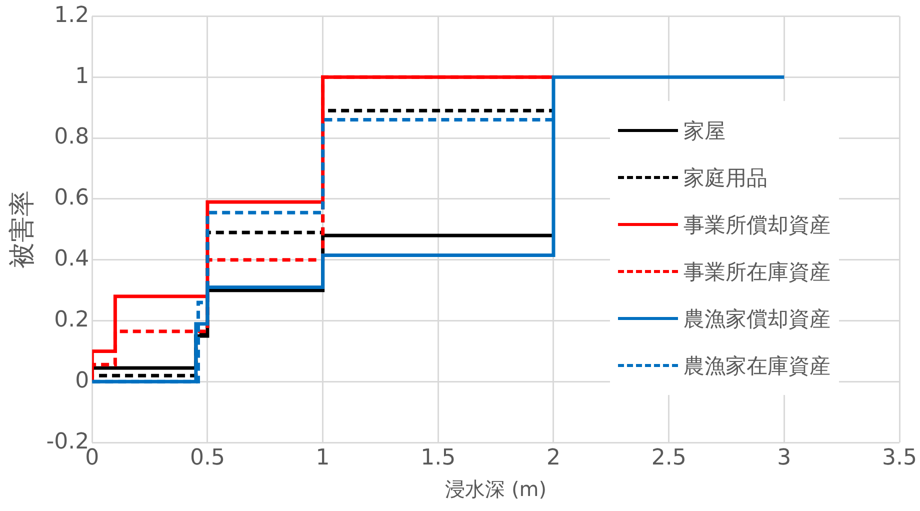 The image size is (920, 511). Describe the element at coordinates (82, 381) in the screenshot. I see `y-tick-label: 0` at that location.